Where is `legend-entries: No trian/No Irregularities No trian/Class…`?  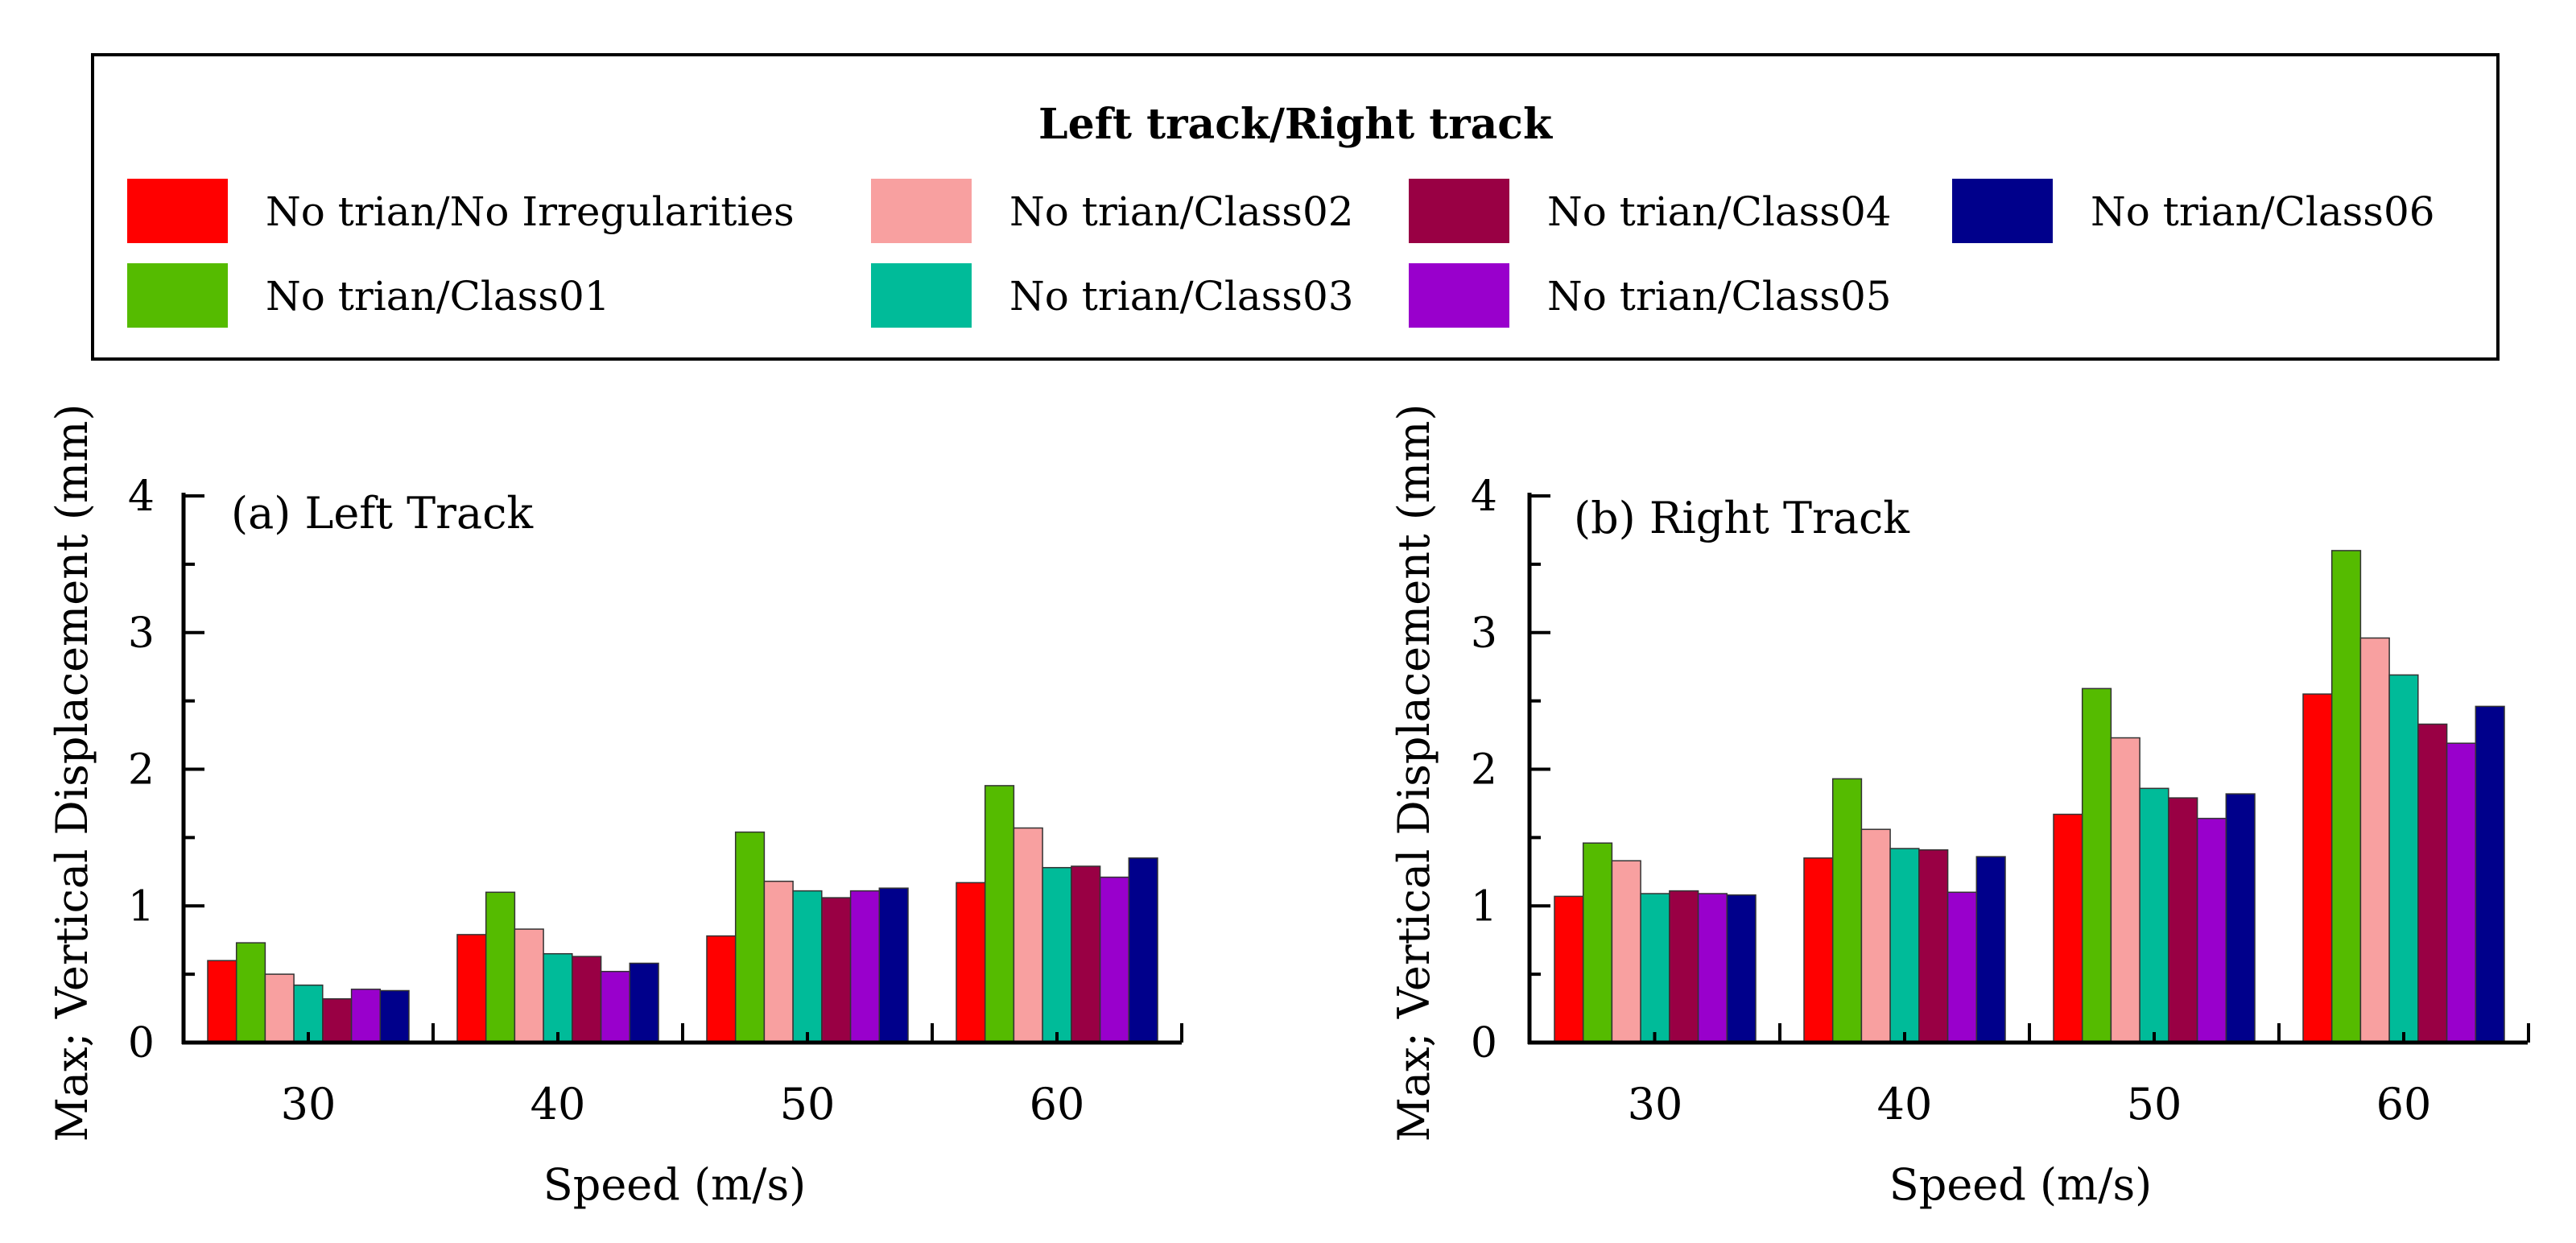
legend-entries: No trian/No Irregularities No trian/Class… is located at coordinates (1281, 253).